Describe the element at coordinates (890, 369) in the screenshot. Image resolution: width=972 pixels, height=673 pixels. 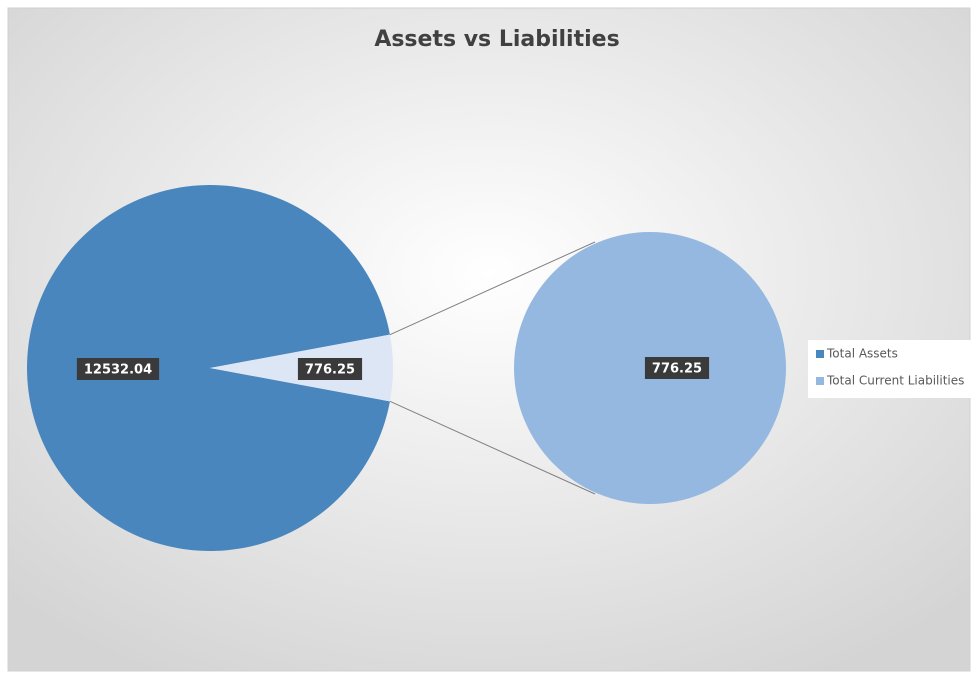
I see `legend` at that location.